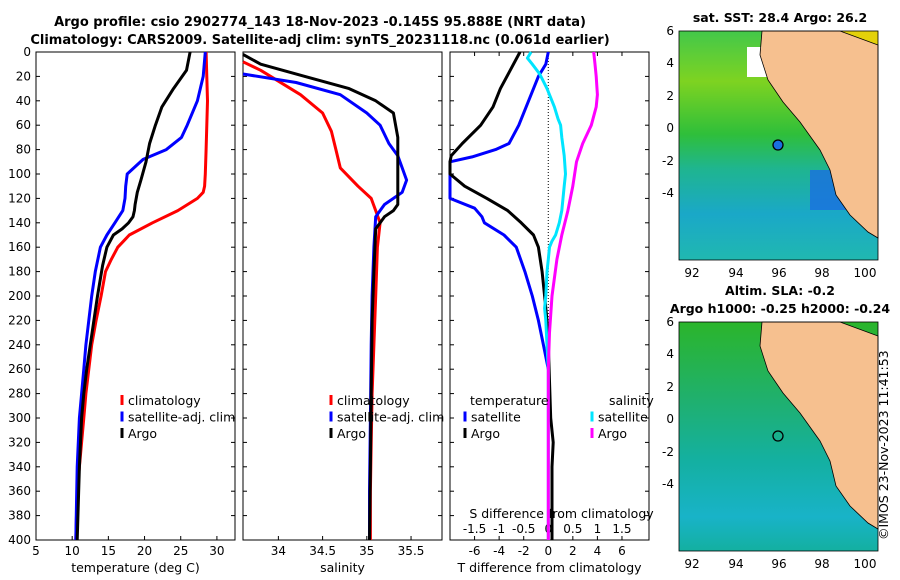 This screenshot has width=900, height=580. Describe the element at coordinates (19, 369) in the screenshot. I see `y-tick-label: 260` at that location.